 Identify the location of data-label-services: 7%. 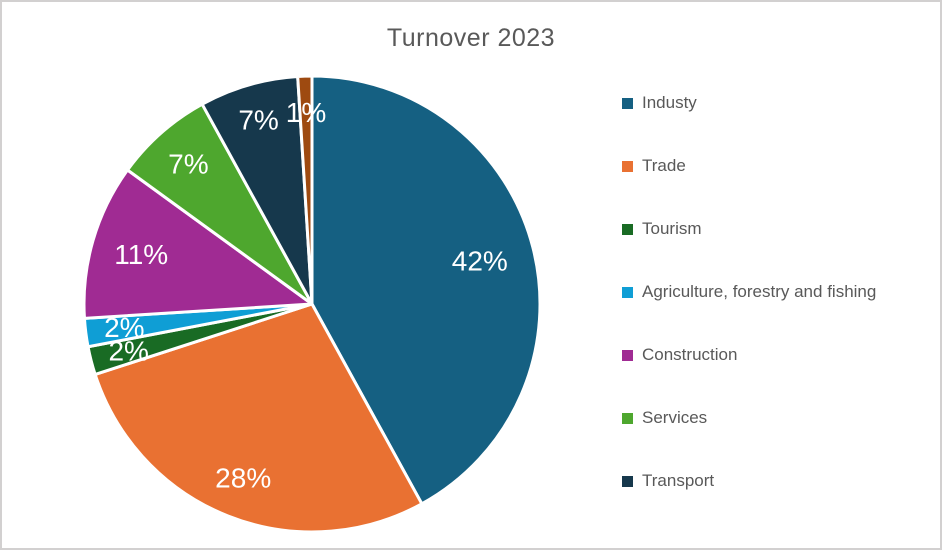
(188, 163).